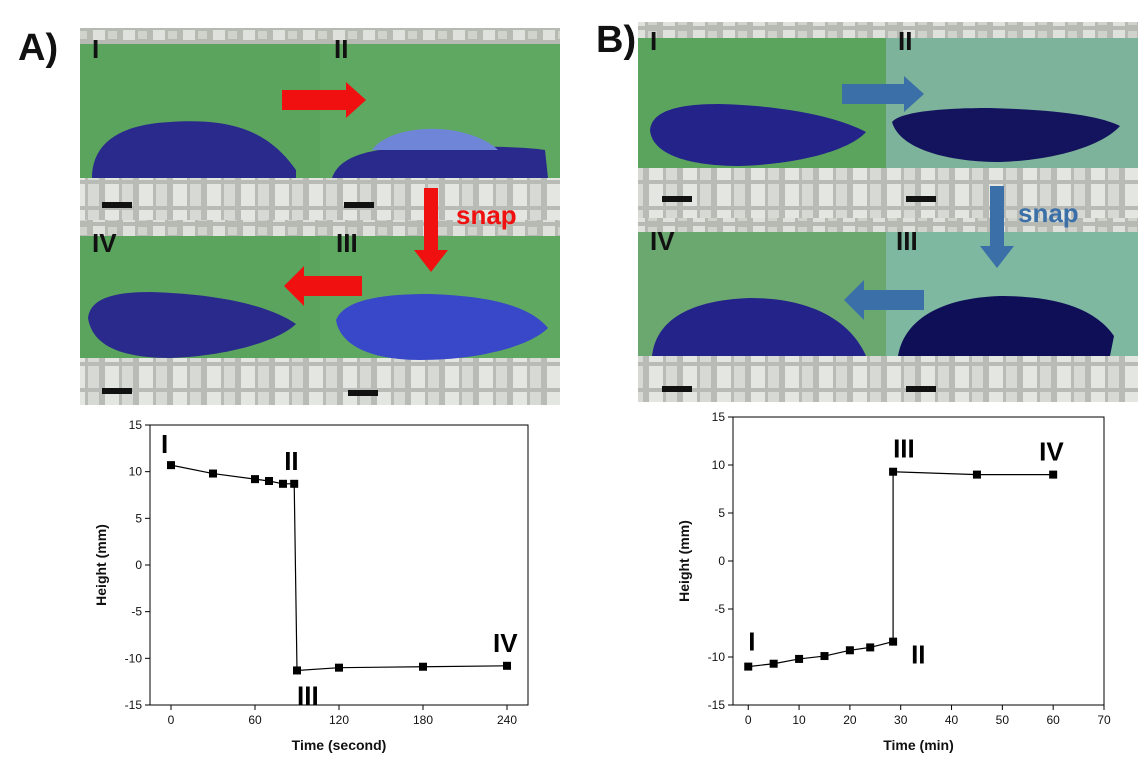 This screenshot has height=773, width=1143. What do you see at coordinates (952, 720) in the screenshot?
I see `x-tick-label: 40` at bounding box center [952, 720].